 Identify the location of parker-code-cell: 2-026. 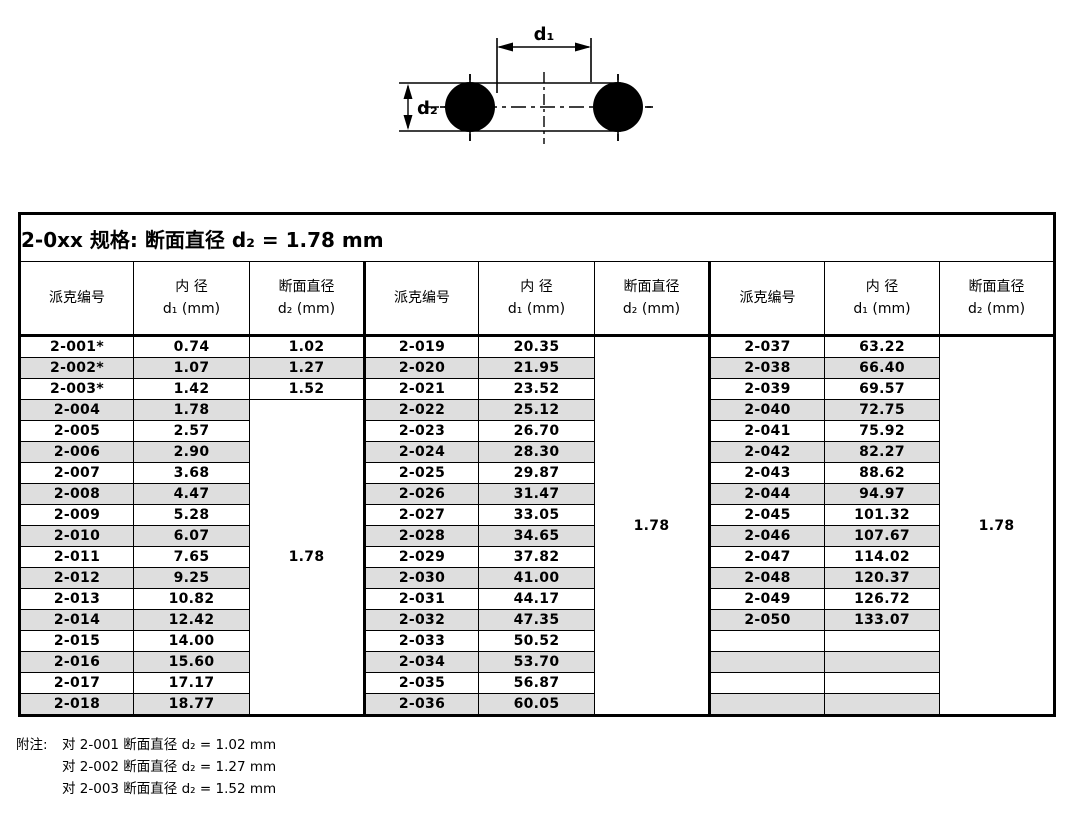
(421, 494).